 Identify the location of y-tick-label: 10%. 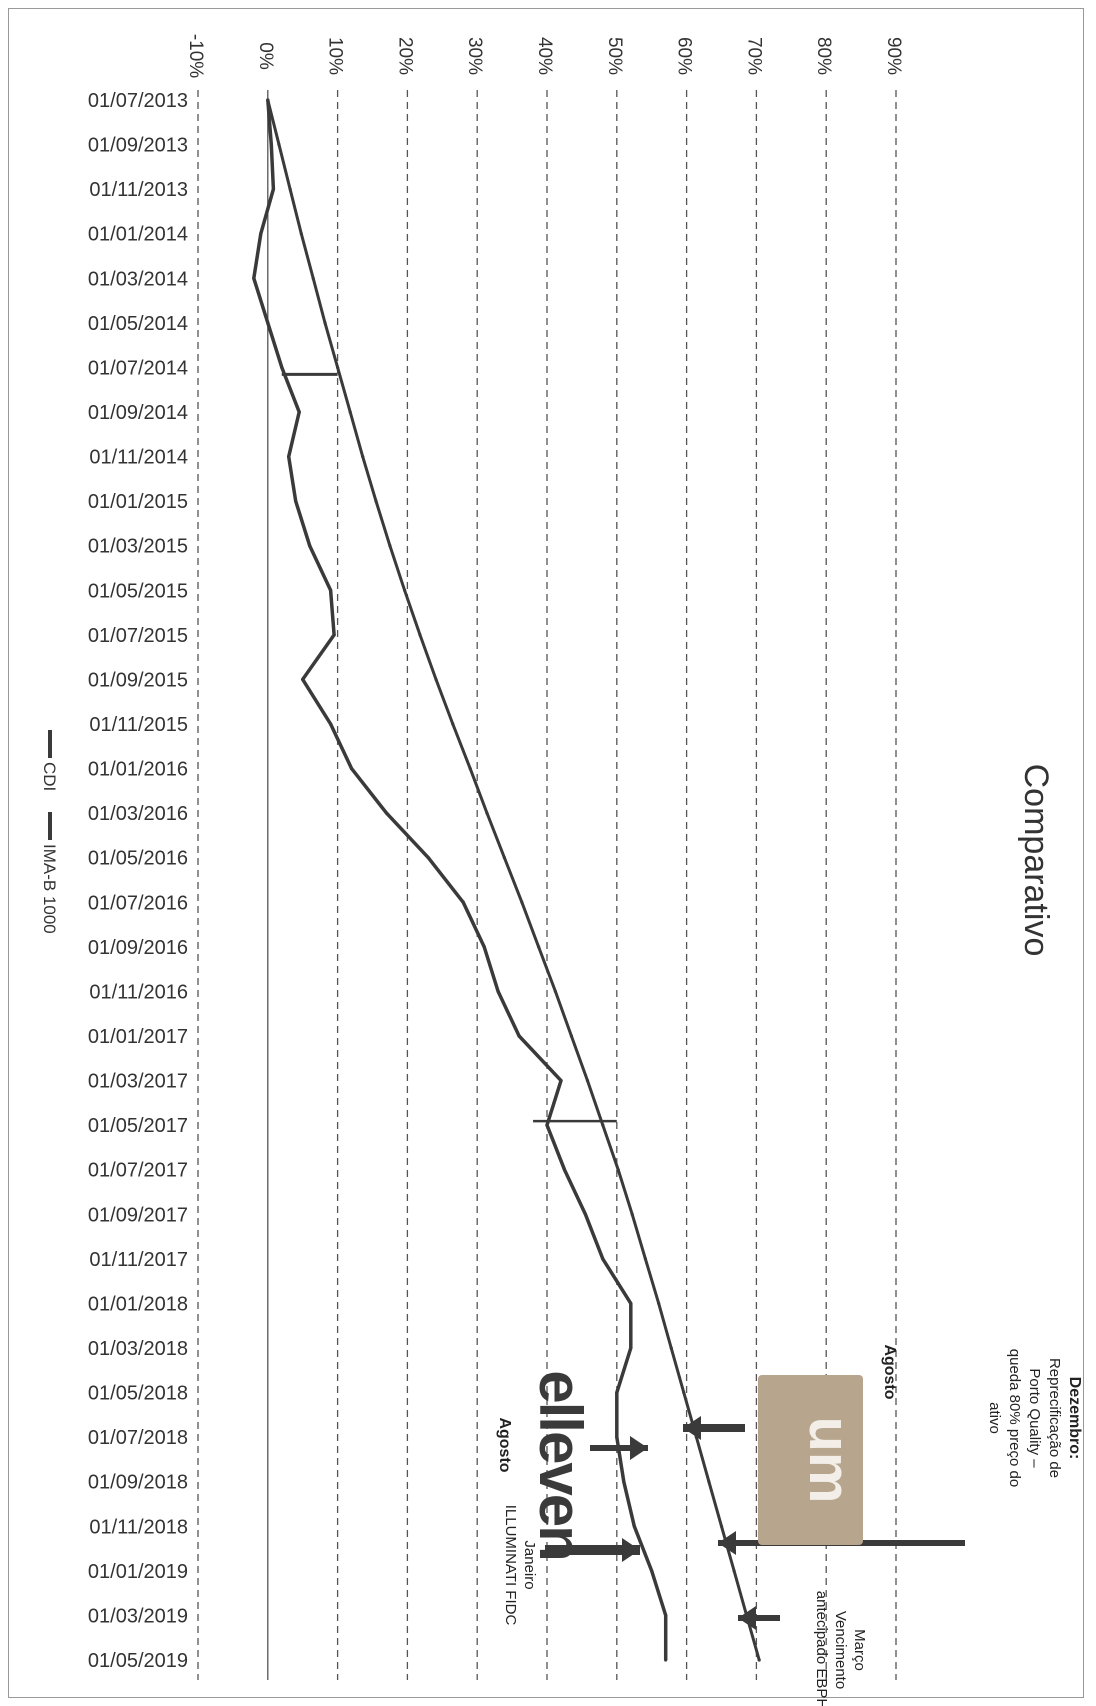
(335, 56).